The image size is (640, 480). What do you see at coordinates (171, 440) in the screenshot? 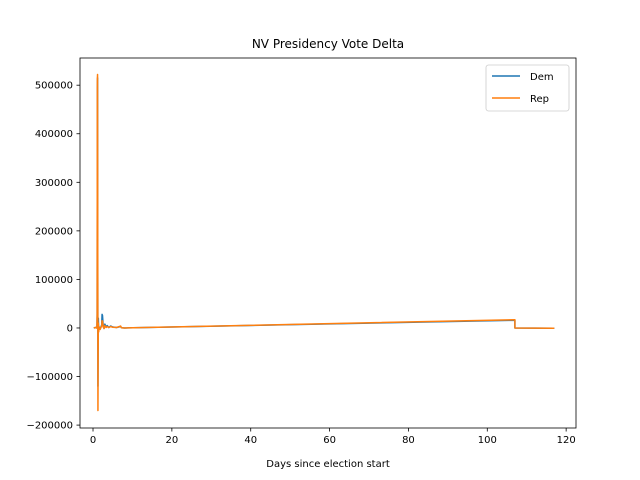
I see `x-tick-label: 20` at bounding box center [171, 440].